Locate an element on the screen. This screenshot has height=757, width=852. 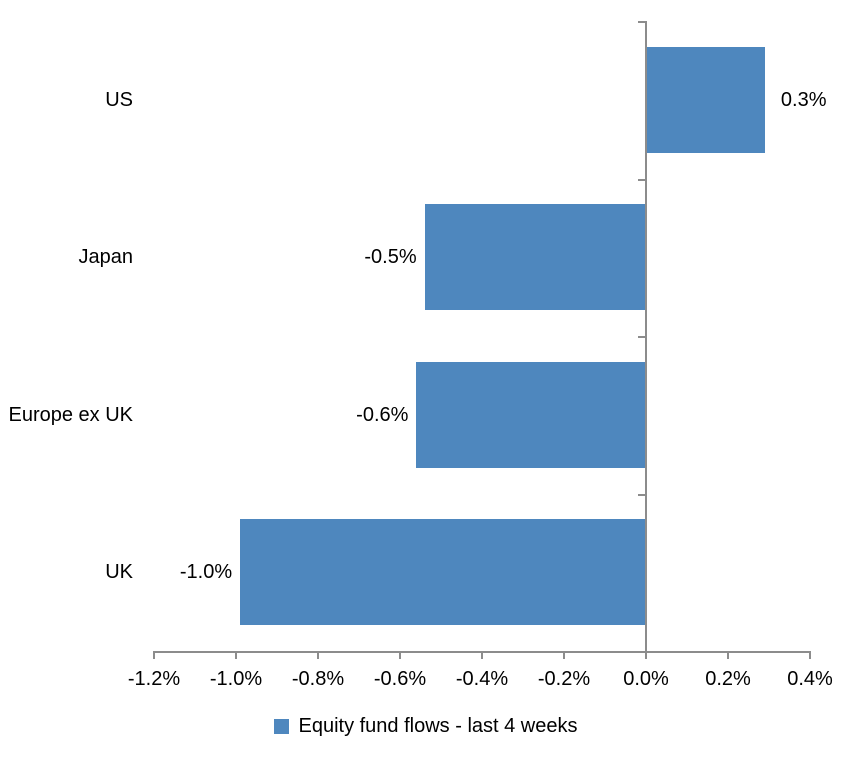
data-label: -0.6% is located at coordinates (382, 414).